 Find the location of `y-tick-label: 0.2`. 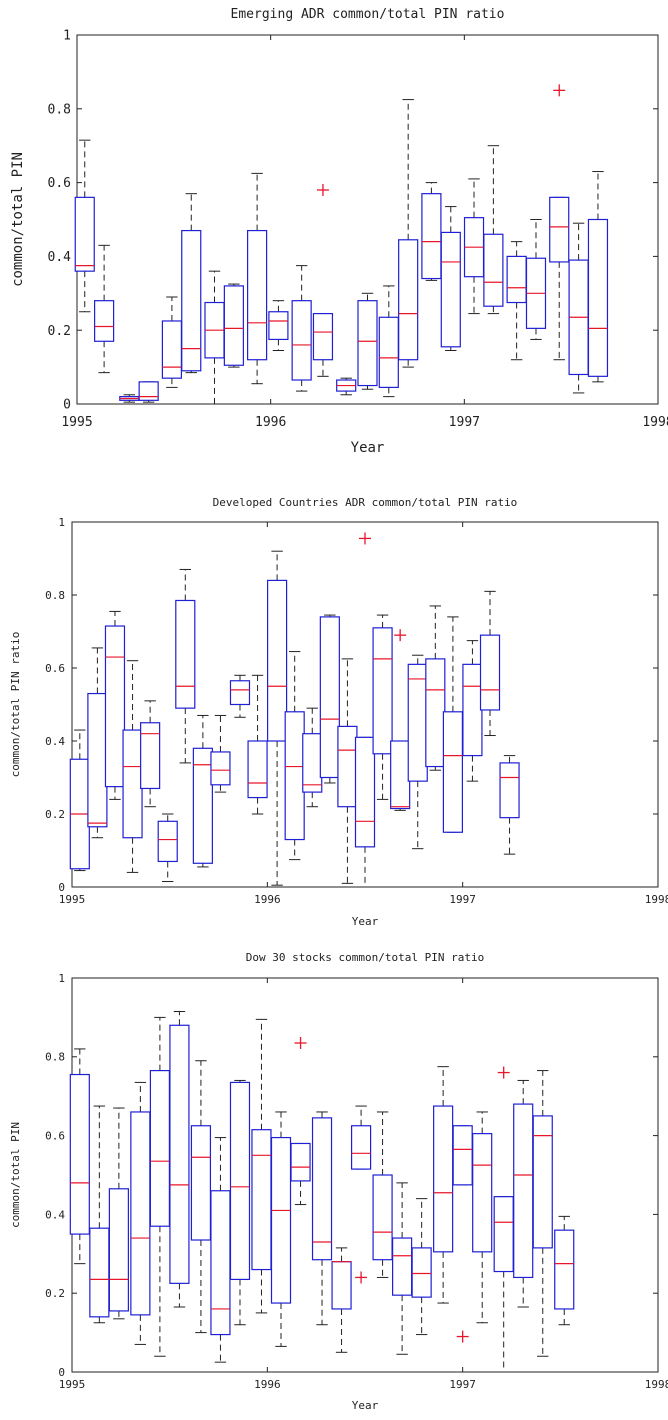

y-tick-label: 0.2 is located at coordinates (55, 1293).